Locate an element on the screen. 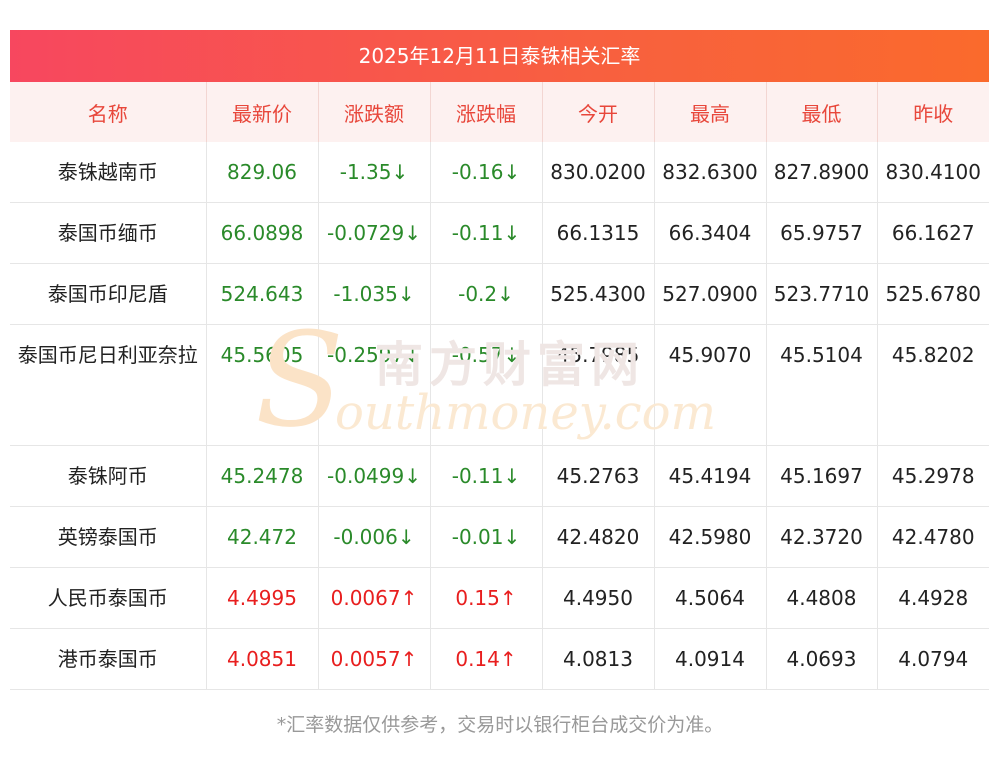 The height and width of the screenshot is (757, 1000). cell-latest-price: 45.5605 is located at coordinates (262, 385).